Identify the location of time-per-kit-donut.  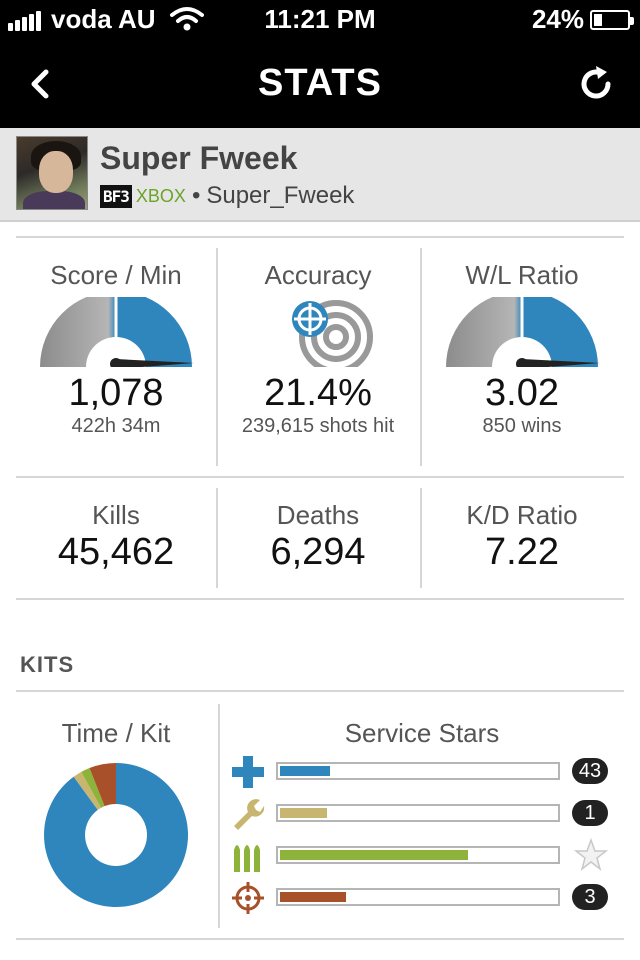
(116, 835).